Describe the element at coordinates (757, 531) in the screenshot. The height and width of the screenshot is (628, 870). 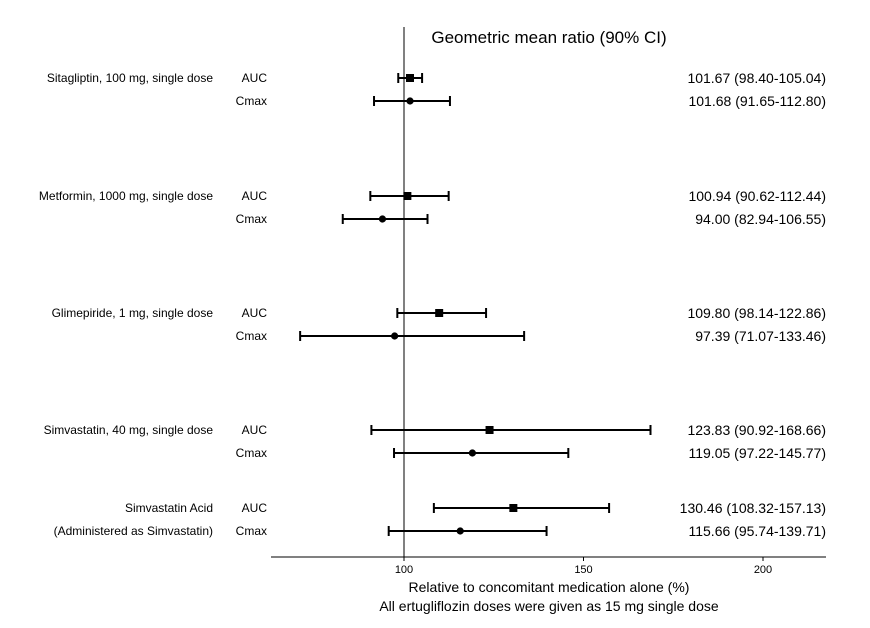
I see `ci-text: 115.66 (95.74-139.71)` at that location.